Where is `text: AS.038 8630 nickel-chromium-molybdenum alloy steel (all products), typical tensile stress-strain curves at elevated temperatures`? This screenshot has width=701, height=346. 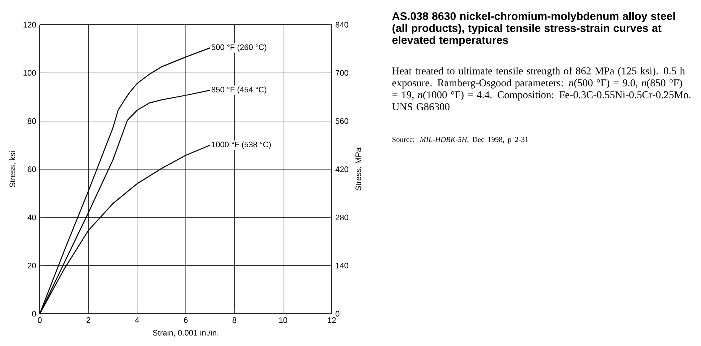 text: AS.038 8630 nickel-chromium-molybdenum alloy steel (all products), typical tensile stress-strain curves at elevated temperatures is located at coordinates (534, 29).